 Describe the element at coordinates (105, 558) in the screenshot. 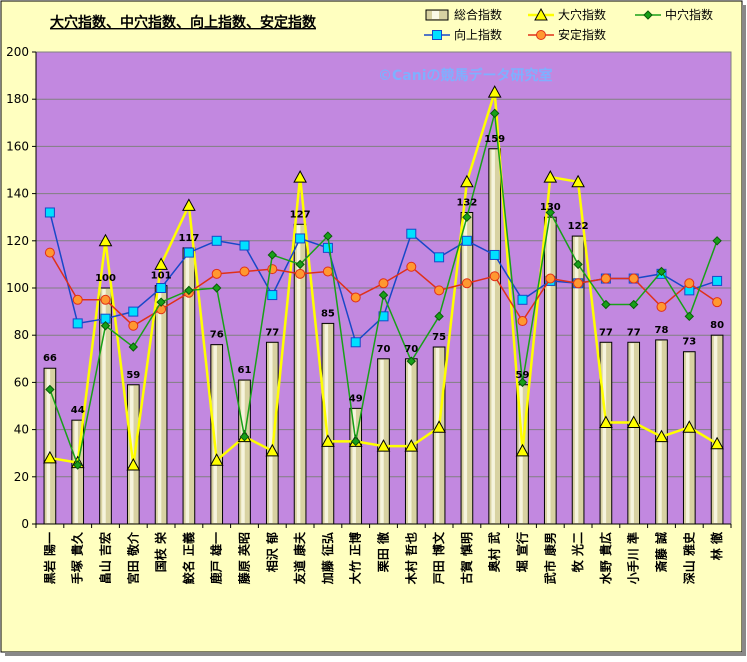

I see `x-tick-label: 畠山 吉宏` at that location.